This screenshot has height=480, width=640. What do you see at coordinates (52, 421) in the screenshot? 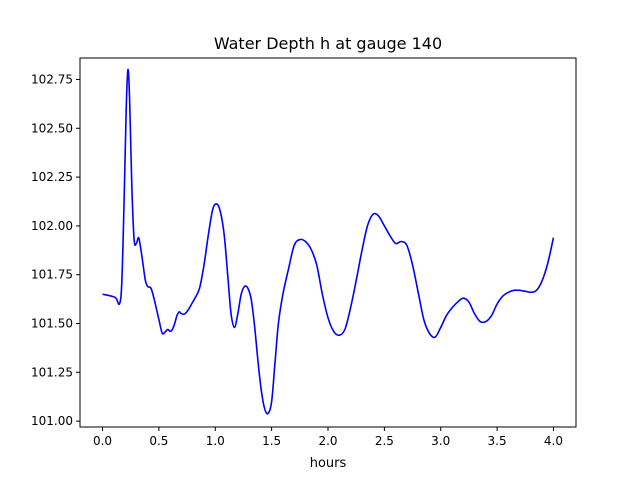
I see `y-tick-label: 101.00` at bounding box center [52, 421].